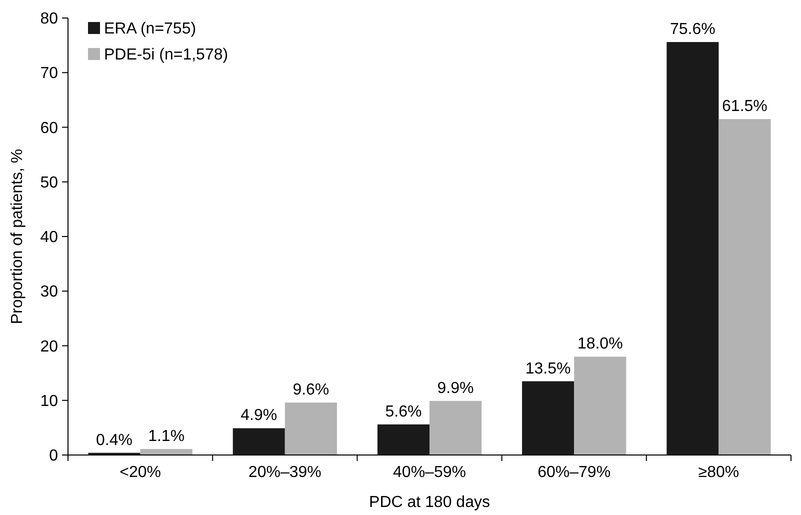 The height and width of the screenshot is (515, 801). Describe the element at coordinates (49, 19) in the screenshot. I see `y-tick-label: 80` at that location.